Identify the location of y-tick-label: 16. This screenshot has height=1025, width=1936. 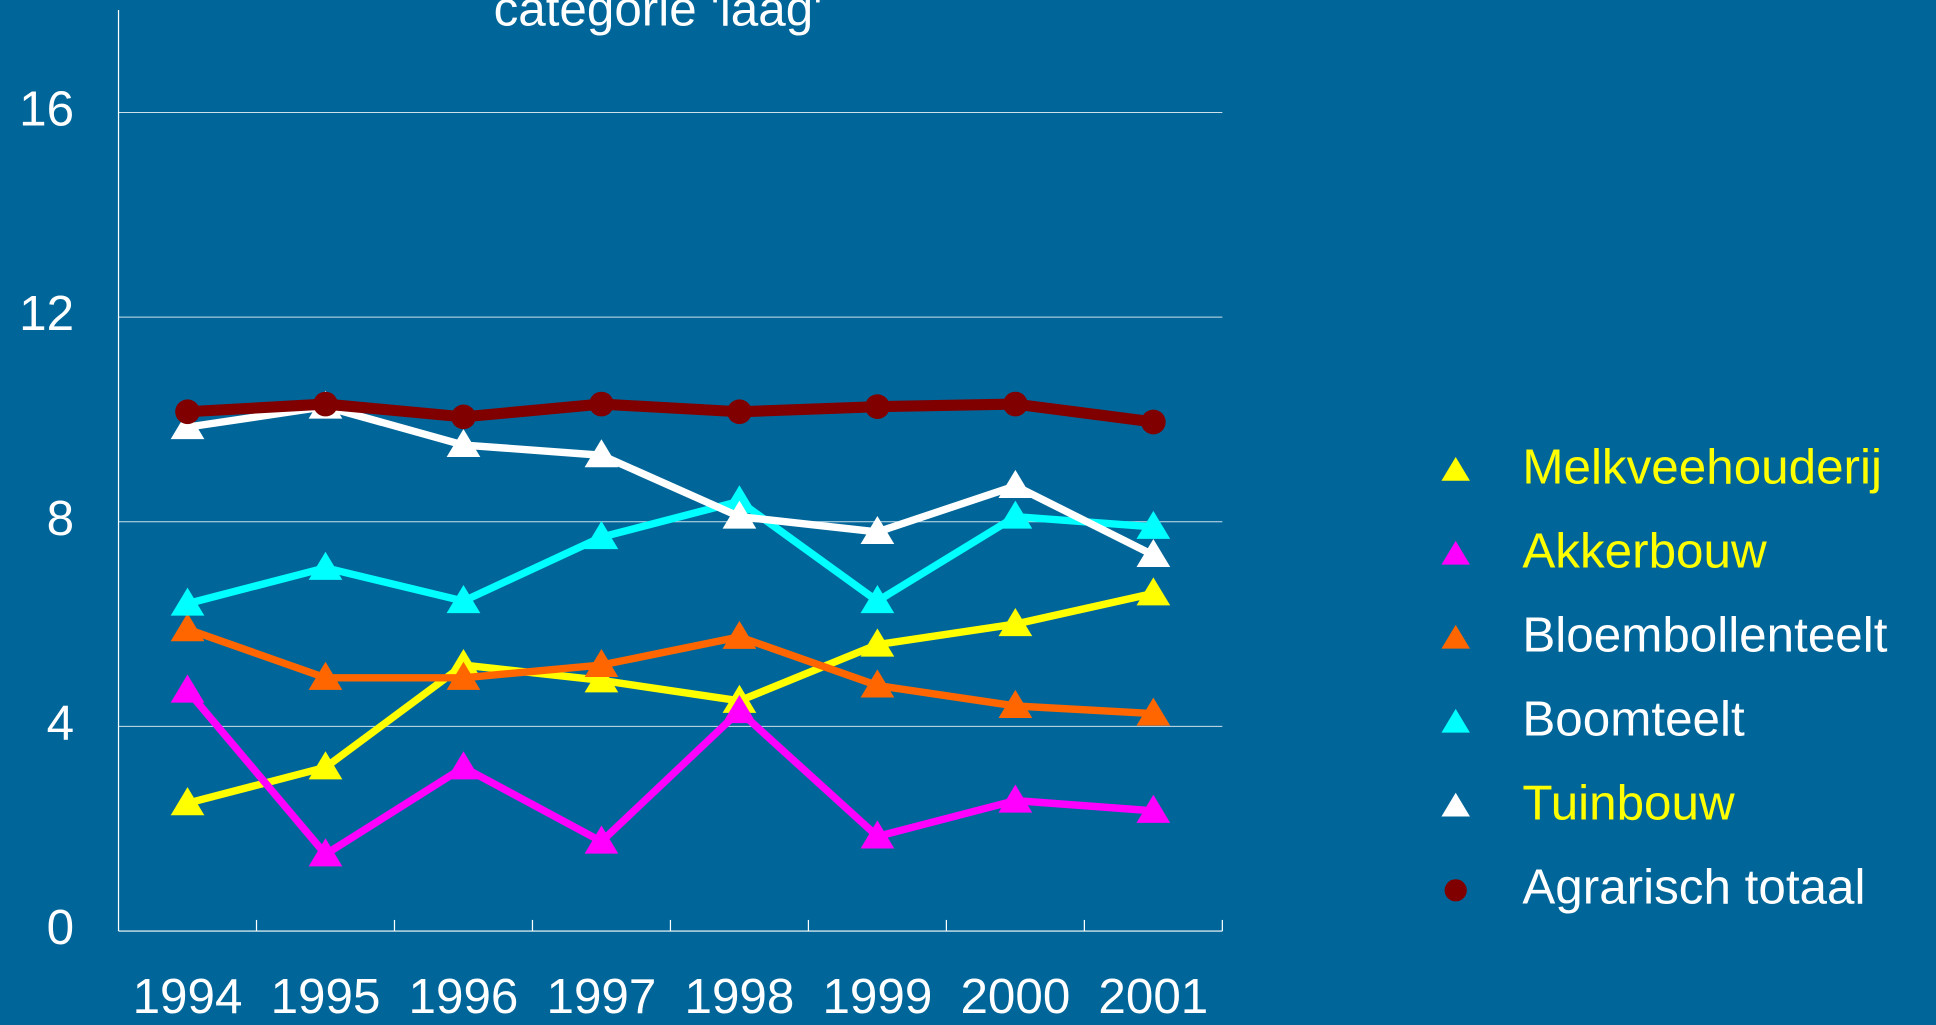
(46, 109).